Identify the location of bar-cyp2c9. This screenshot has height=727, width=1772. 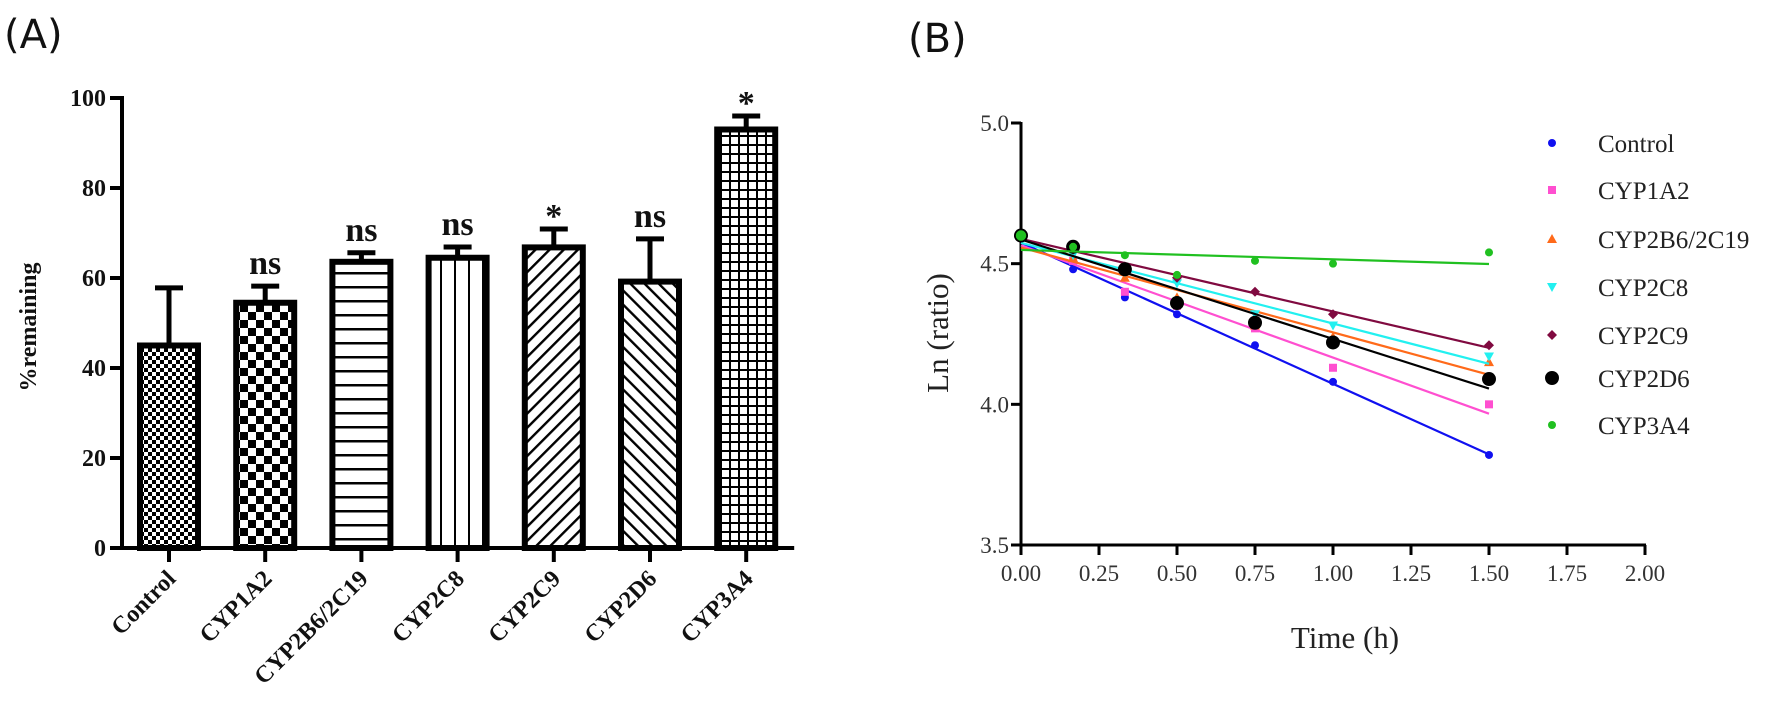
(553, 397).